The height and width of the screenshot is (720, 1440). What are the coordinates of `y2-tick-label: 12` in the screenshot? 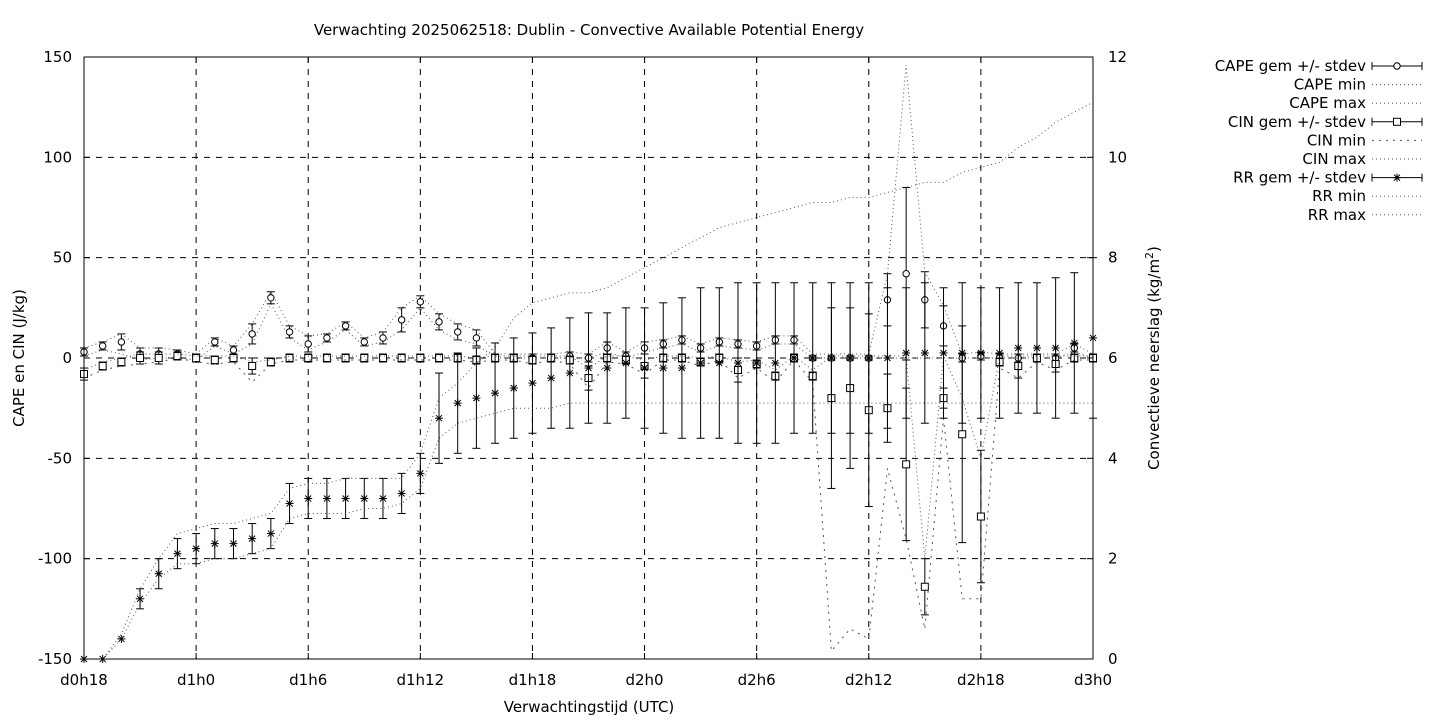 It's located at (1117, 57).